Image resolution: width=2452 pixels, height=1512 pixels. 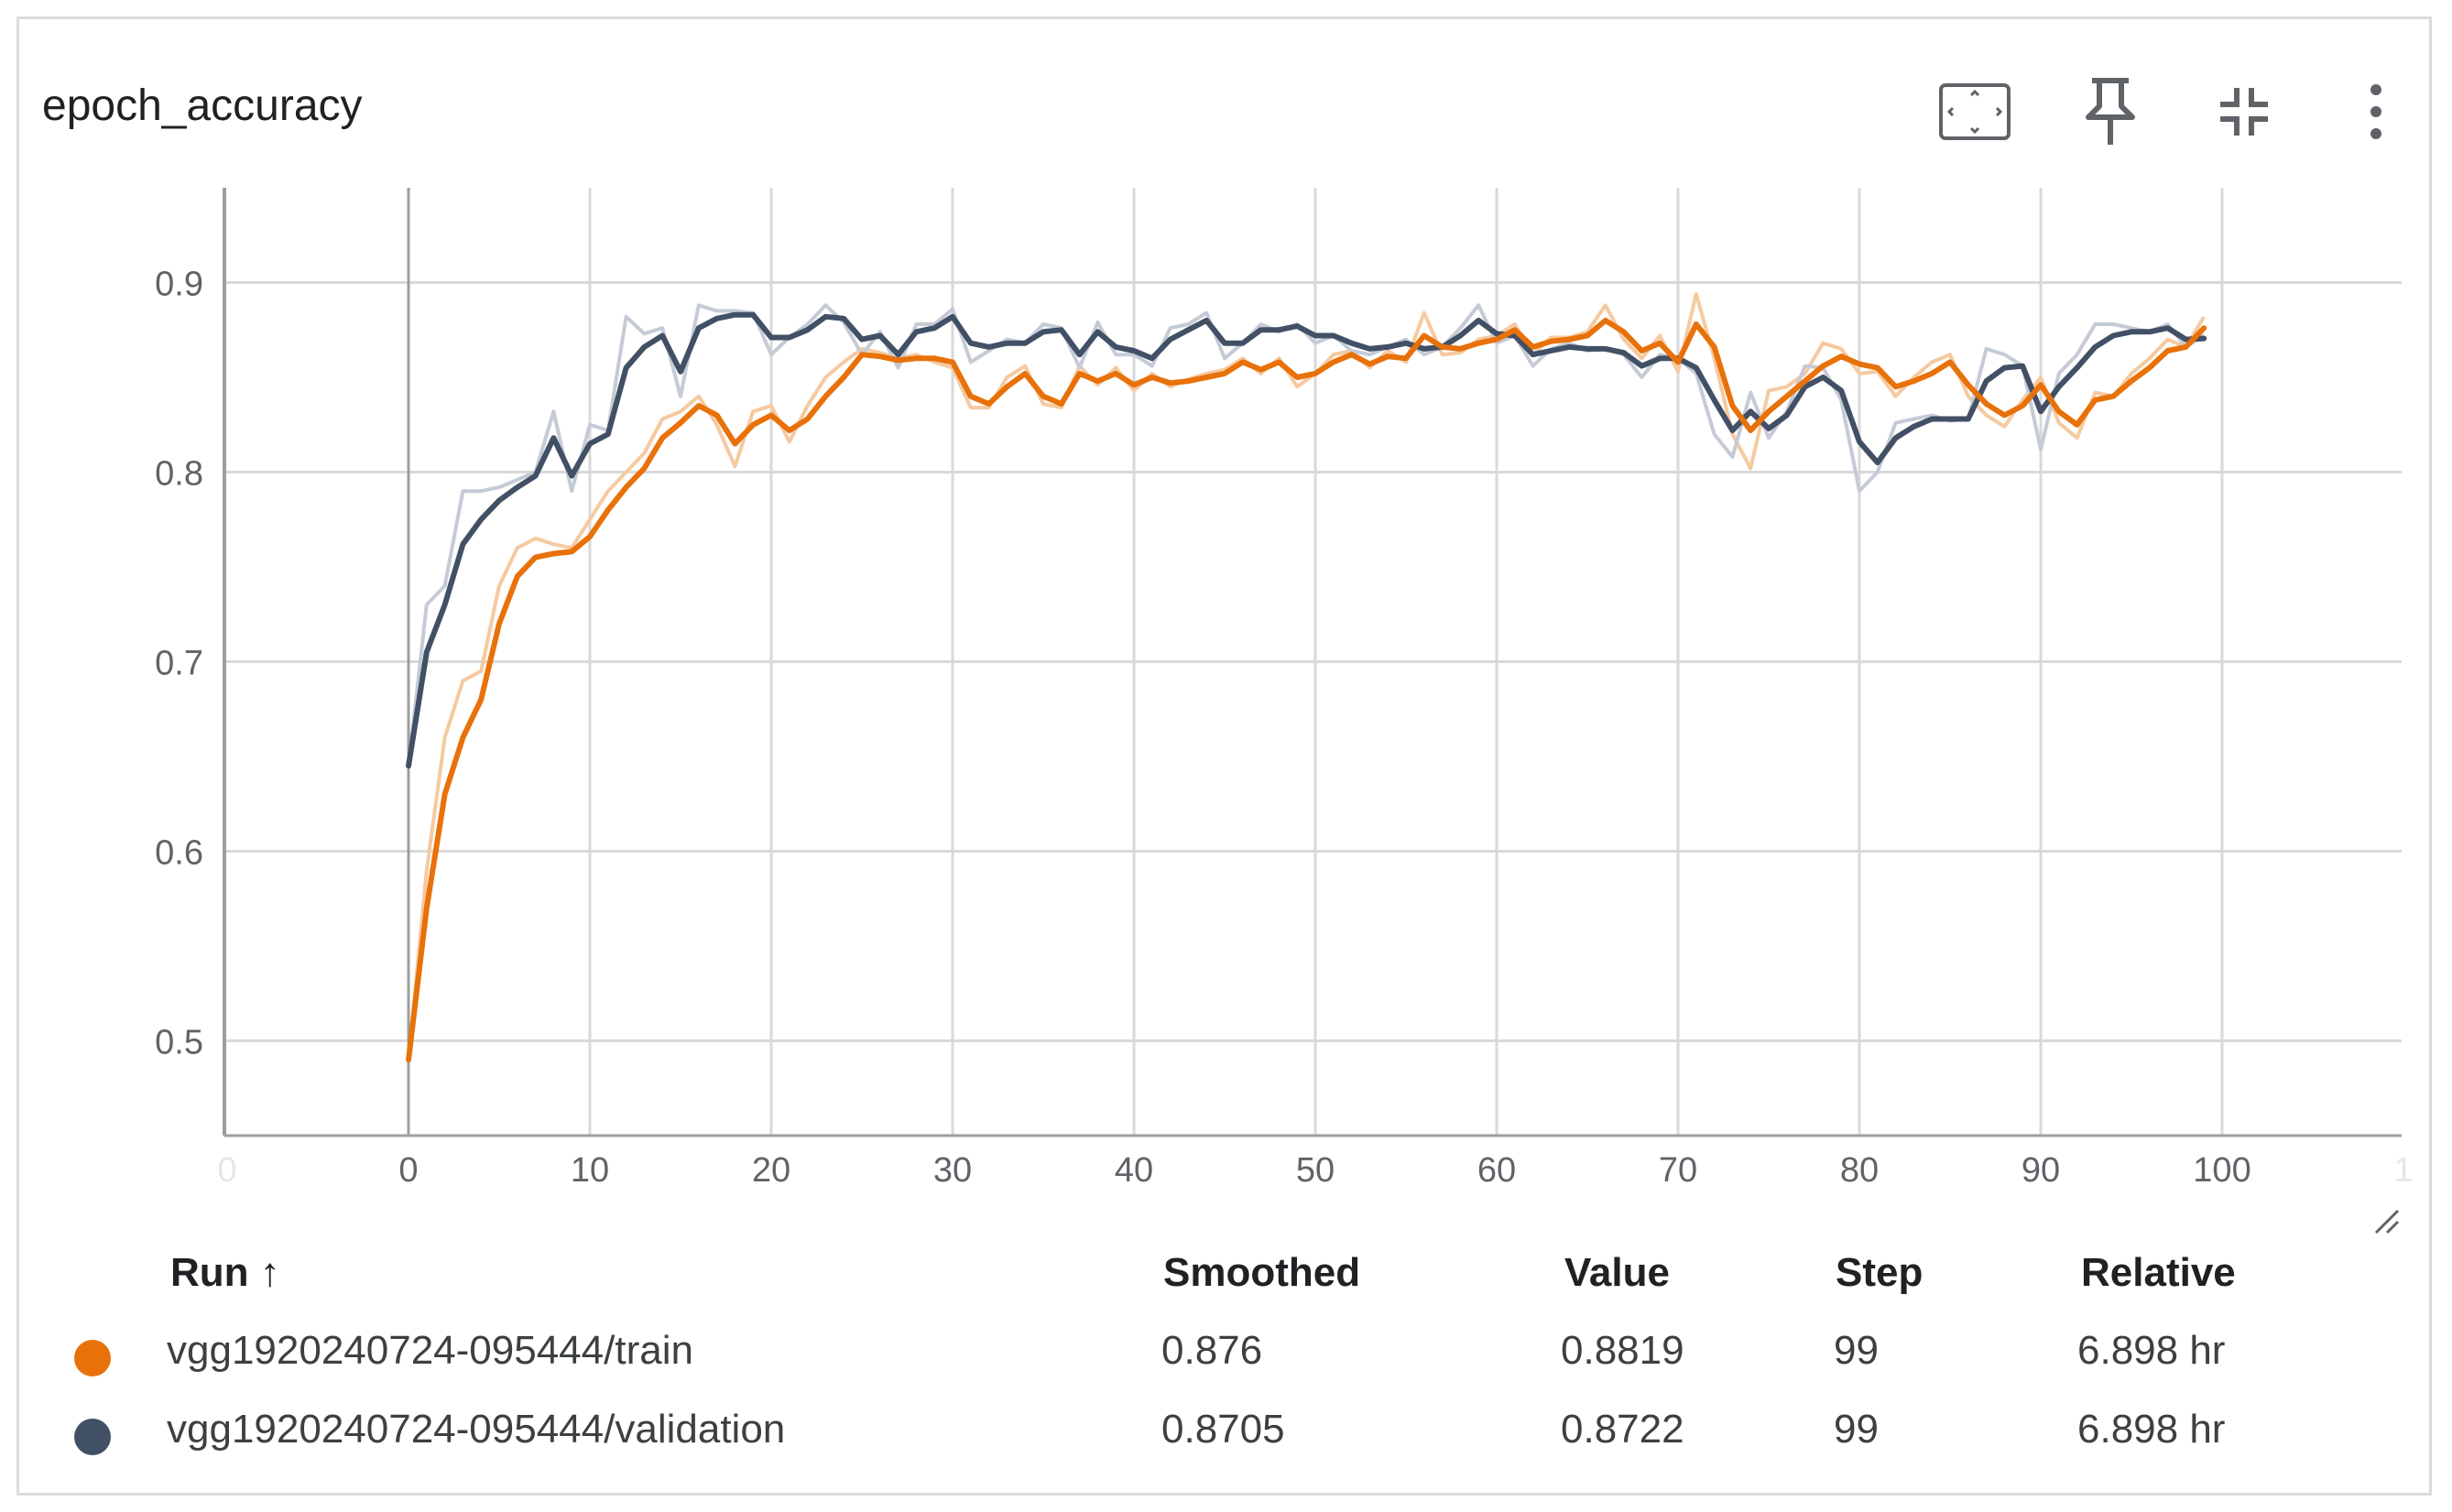 What do you see at coordinates (771, 1170) in the screenshot?
I see `x-tick-label: 20` at bounding box center [771, 1170].